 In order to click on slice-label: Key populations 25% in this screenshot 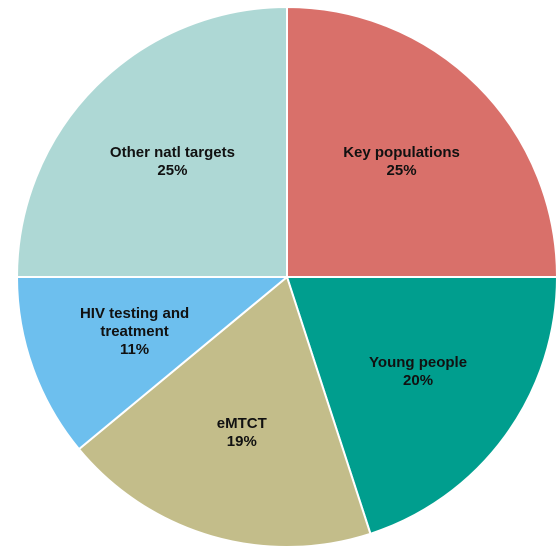, I will do `click(401, 162)`.